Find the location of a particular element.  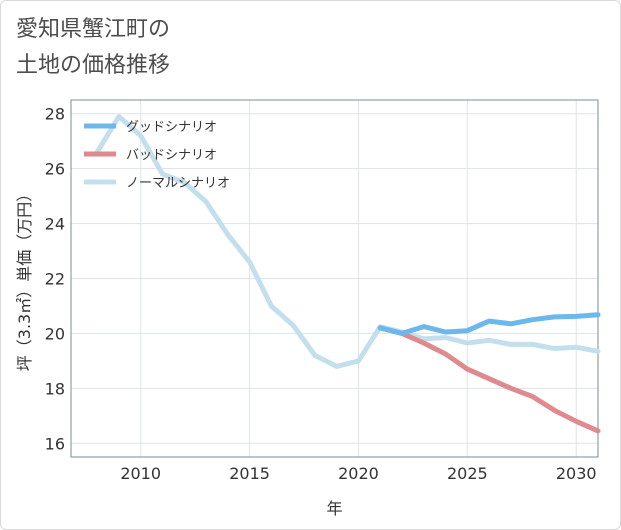

legend-label: バッドシナリオ is located at coordinates (171, 155).